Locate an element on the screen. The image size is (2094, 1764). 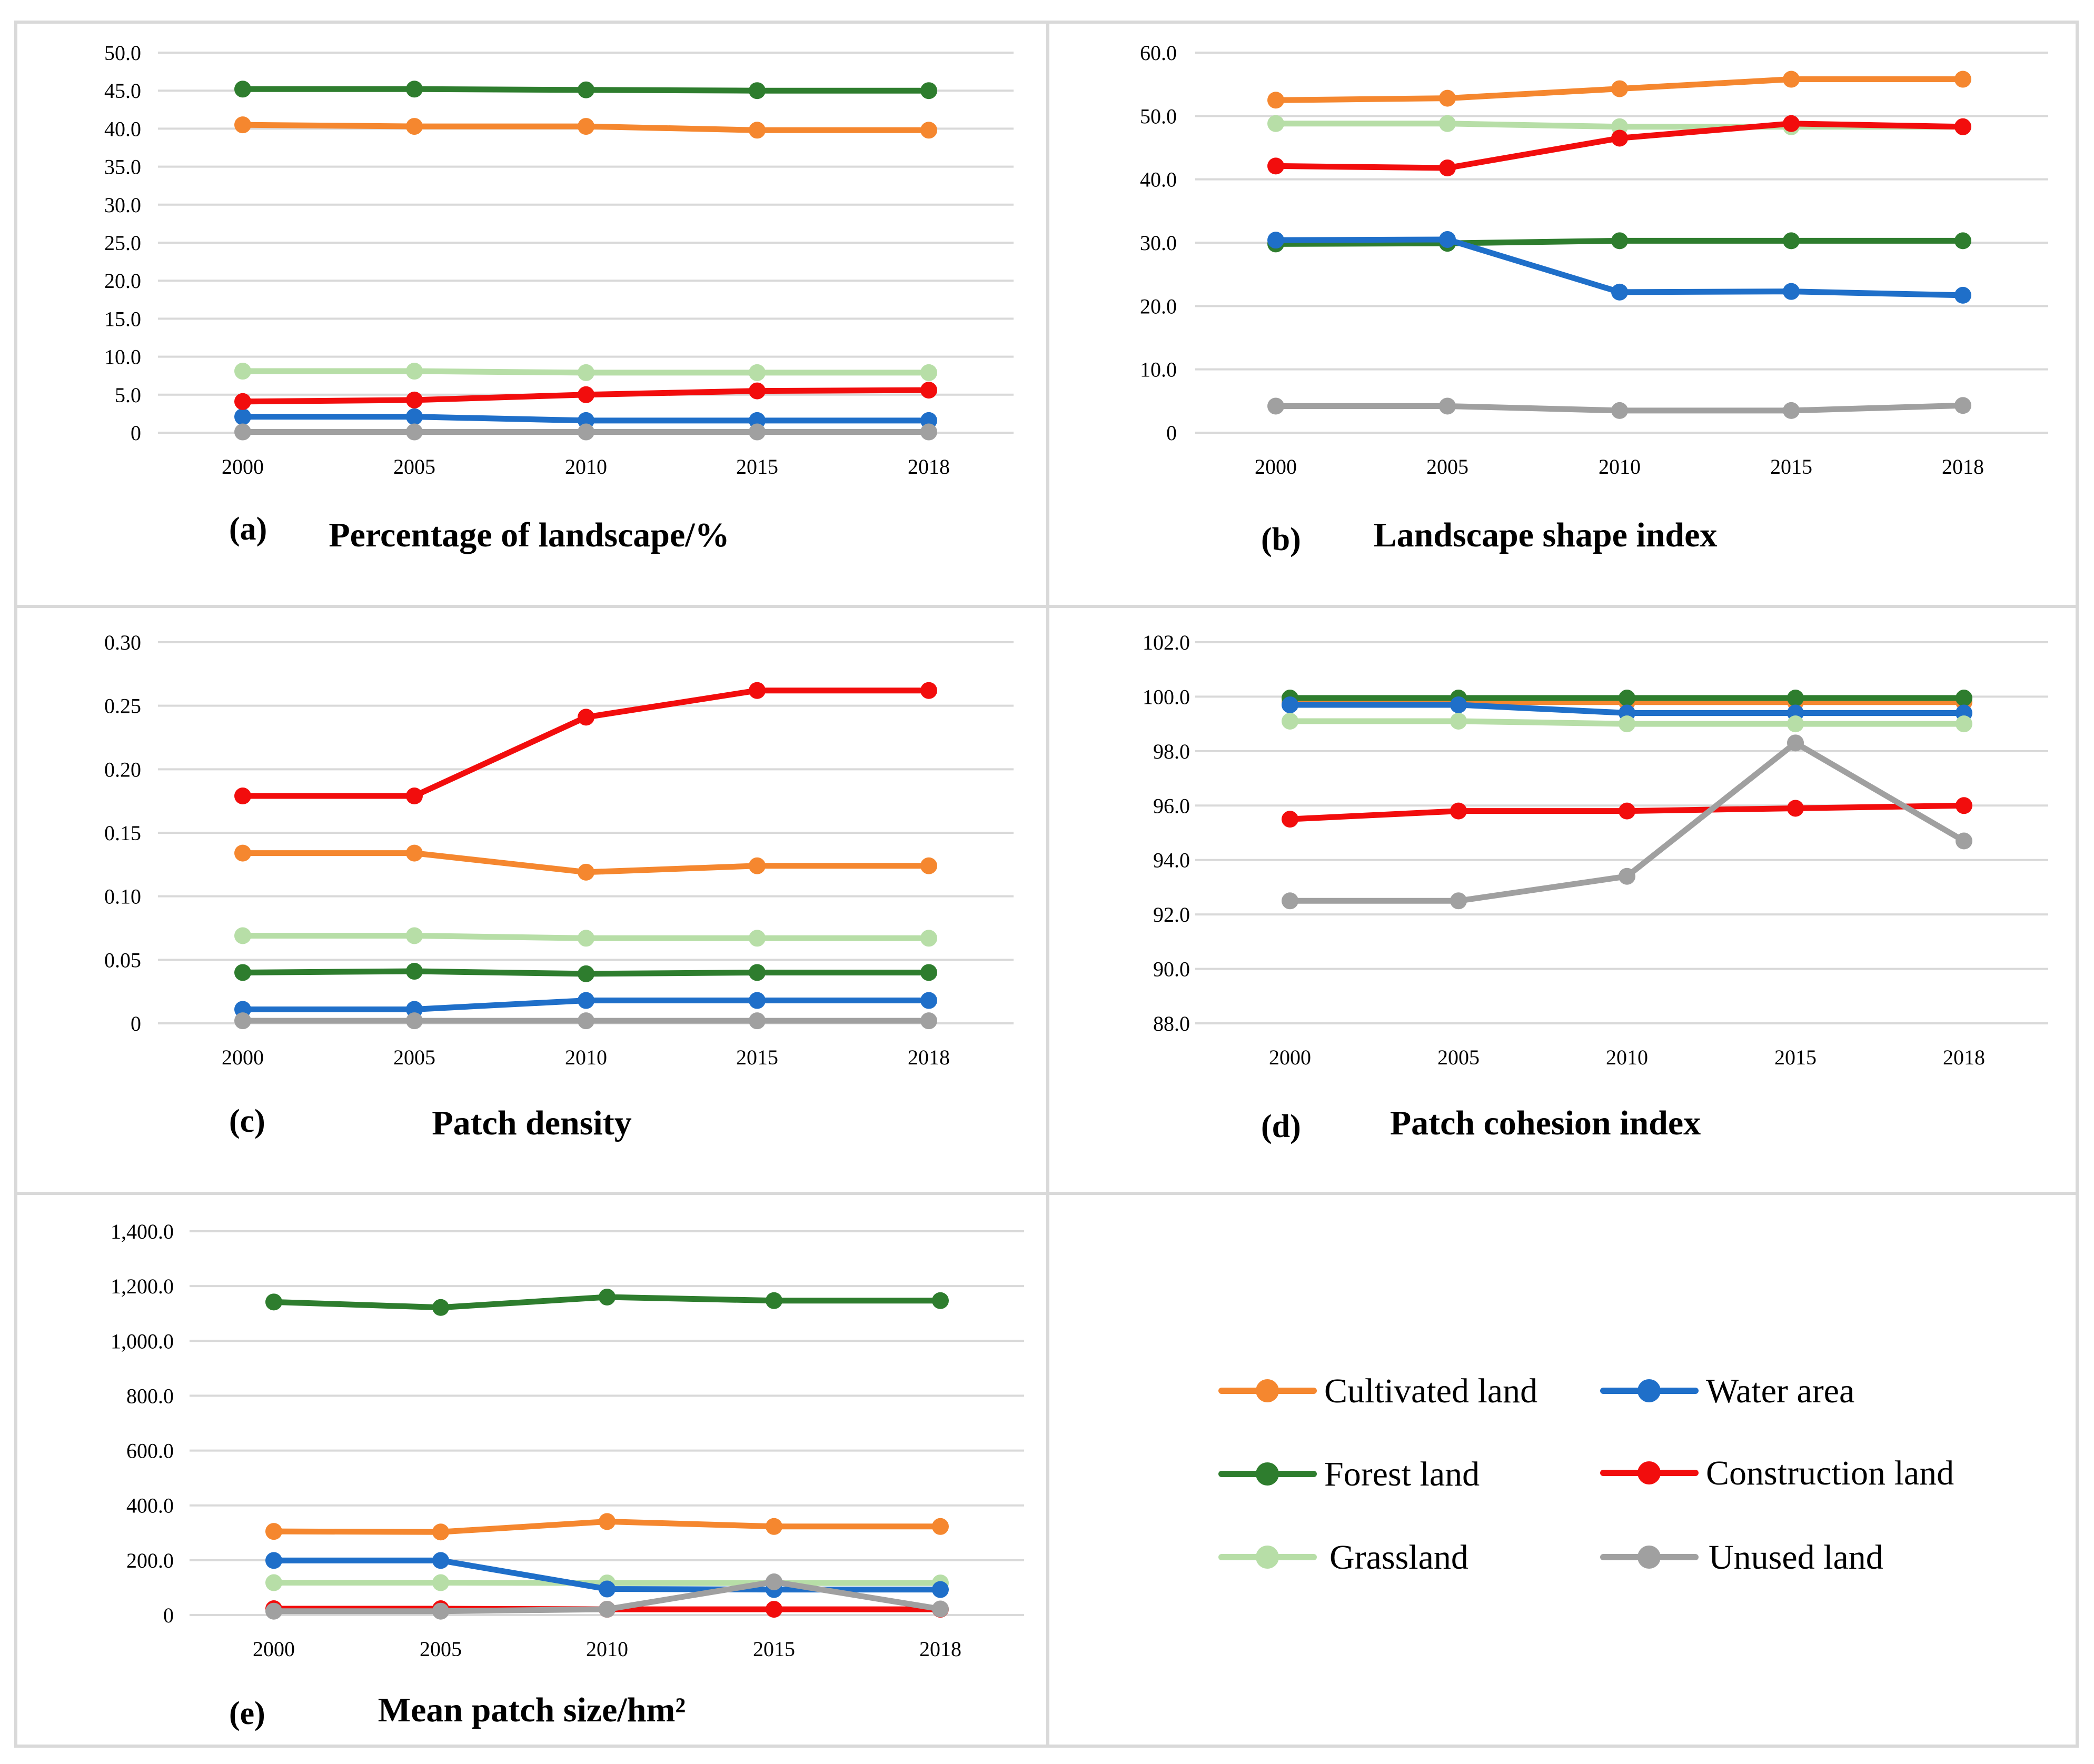
y-tick-label: 30.0 is located at coordinates (1159, 243).